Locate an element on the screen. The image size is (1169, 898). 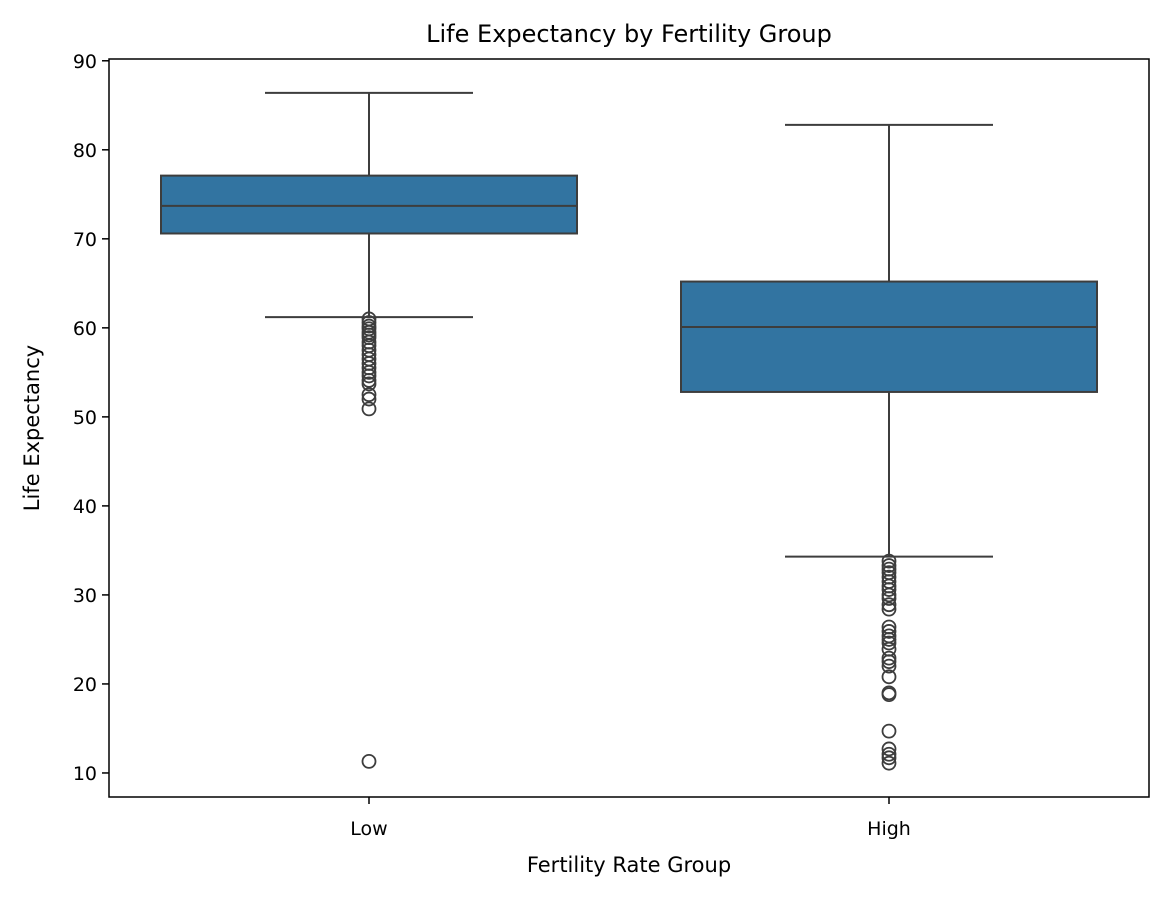
y-tick-label: 50 is located at coordinates (85, 418).